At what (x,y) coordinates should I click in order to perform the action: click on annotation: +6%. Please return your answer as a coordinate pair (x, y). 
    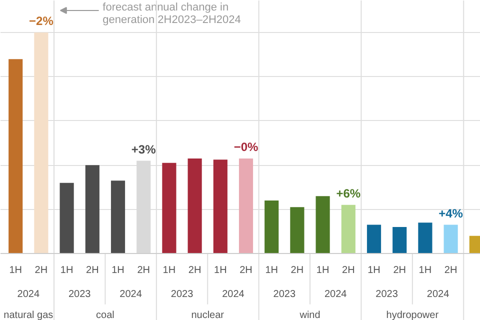
    Looking at the image, I should click on (348, 193).